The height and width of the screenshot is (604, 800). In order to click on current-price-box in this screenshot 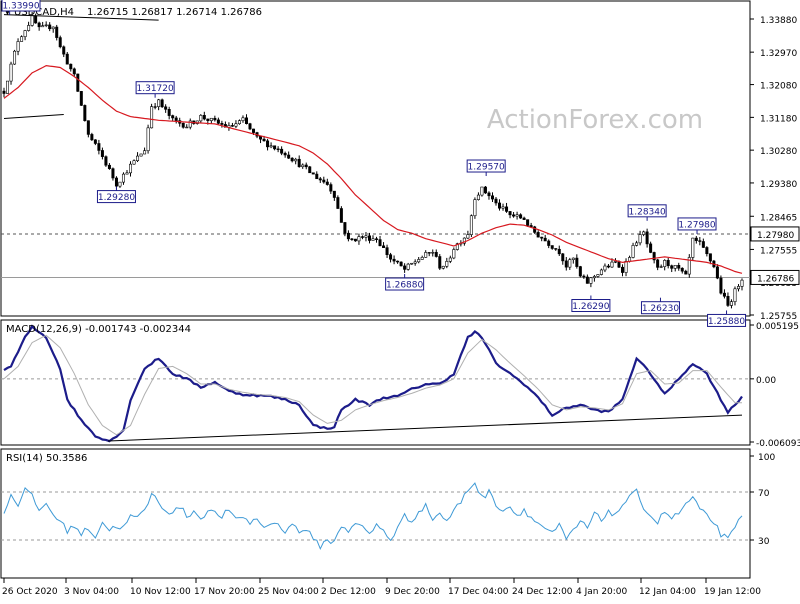, I will do `click(775, 277)`.